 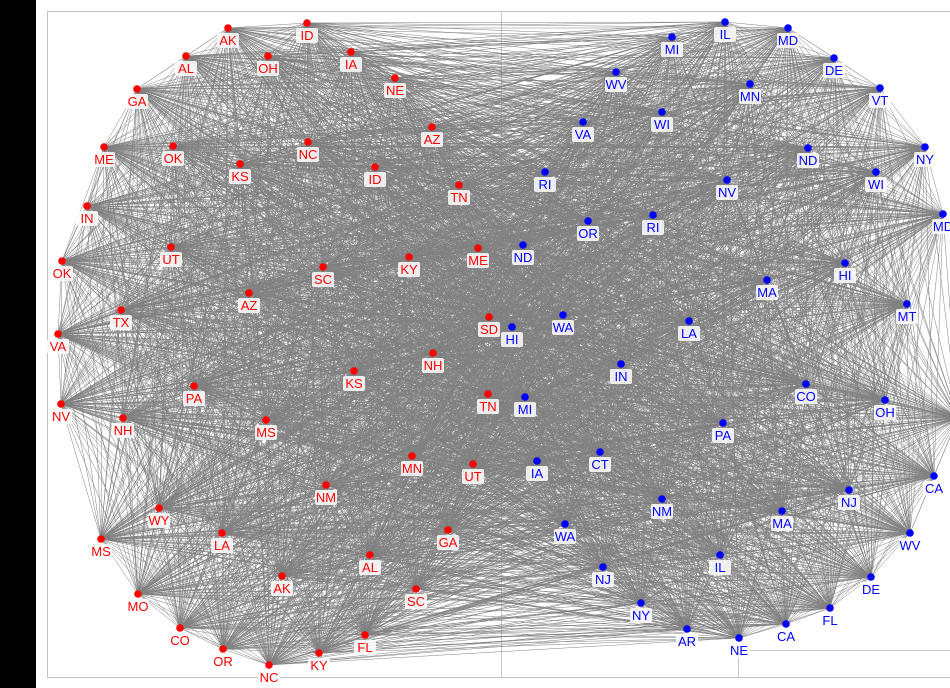 What do you see at coordinates (432, 135) in the screenshot?
I see `graph-node: AZ` at bounding box center [432, 135].